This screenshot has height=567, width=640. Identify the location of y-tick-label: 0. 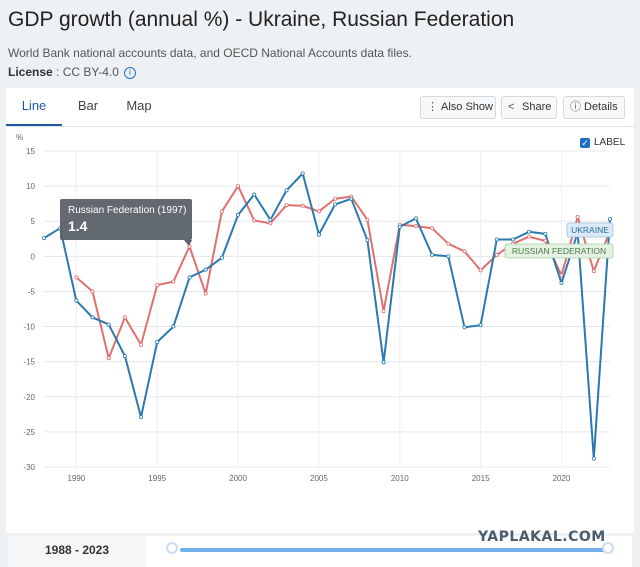
(33, 256).